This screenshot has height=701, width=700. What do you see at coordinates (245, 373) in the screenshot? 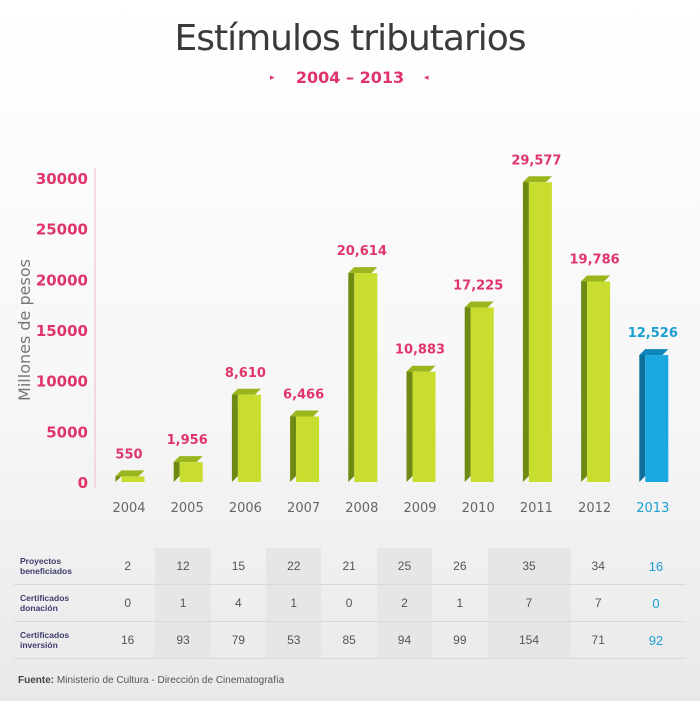
I see `data-label: 8,610` at bounding box center [245, 373].